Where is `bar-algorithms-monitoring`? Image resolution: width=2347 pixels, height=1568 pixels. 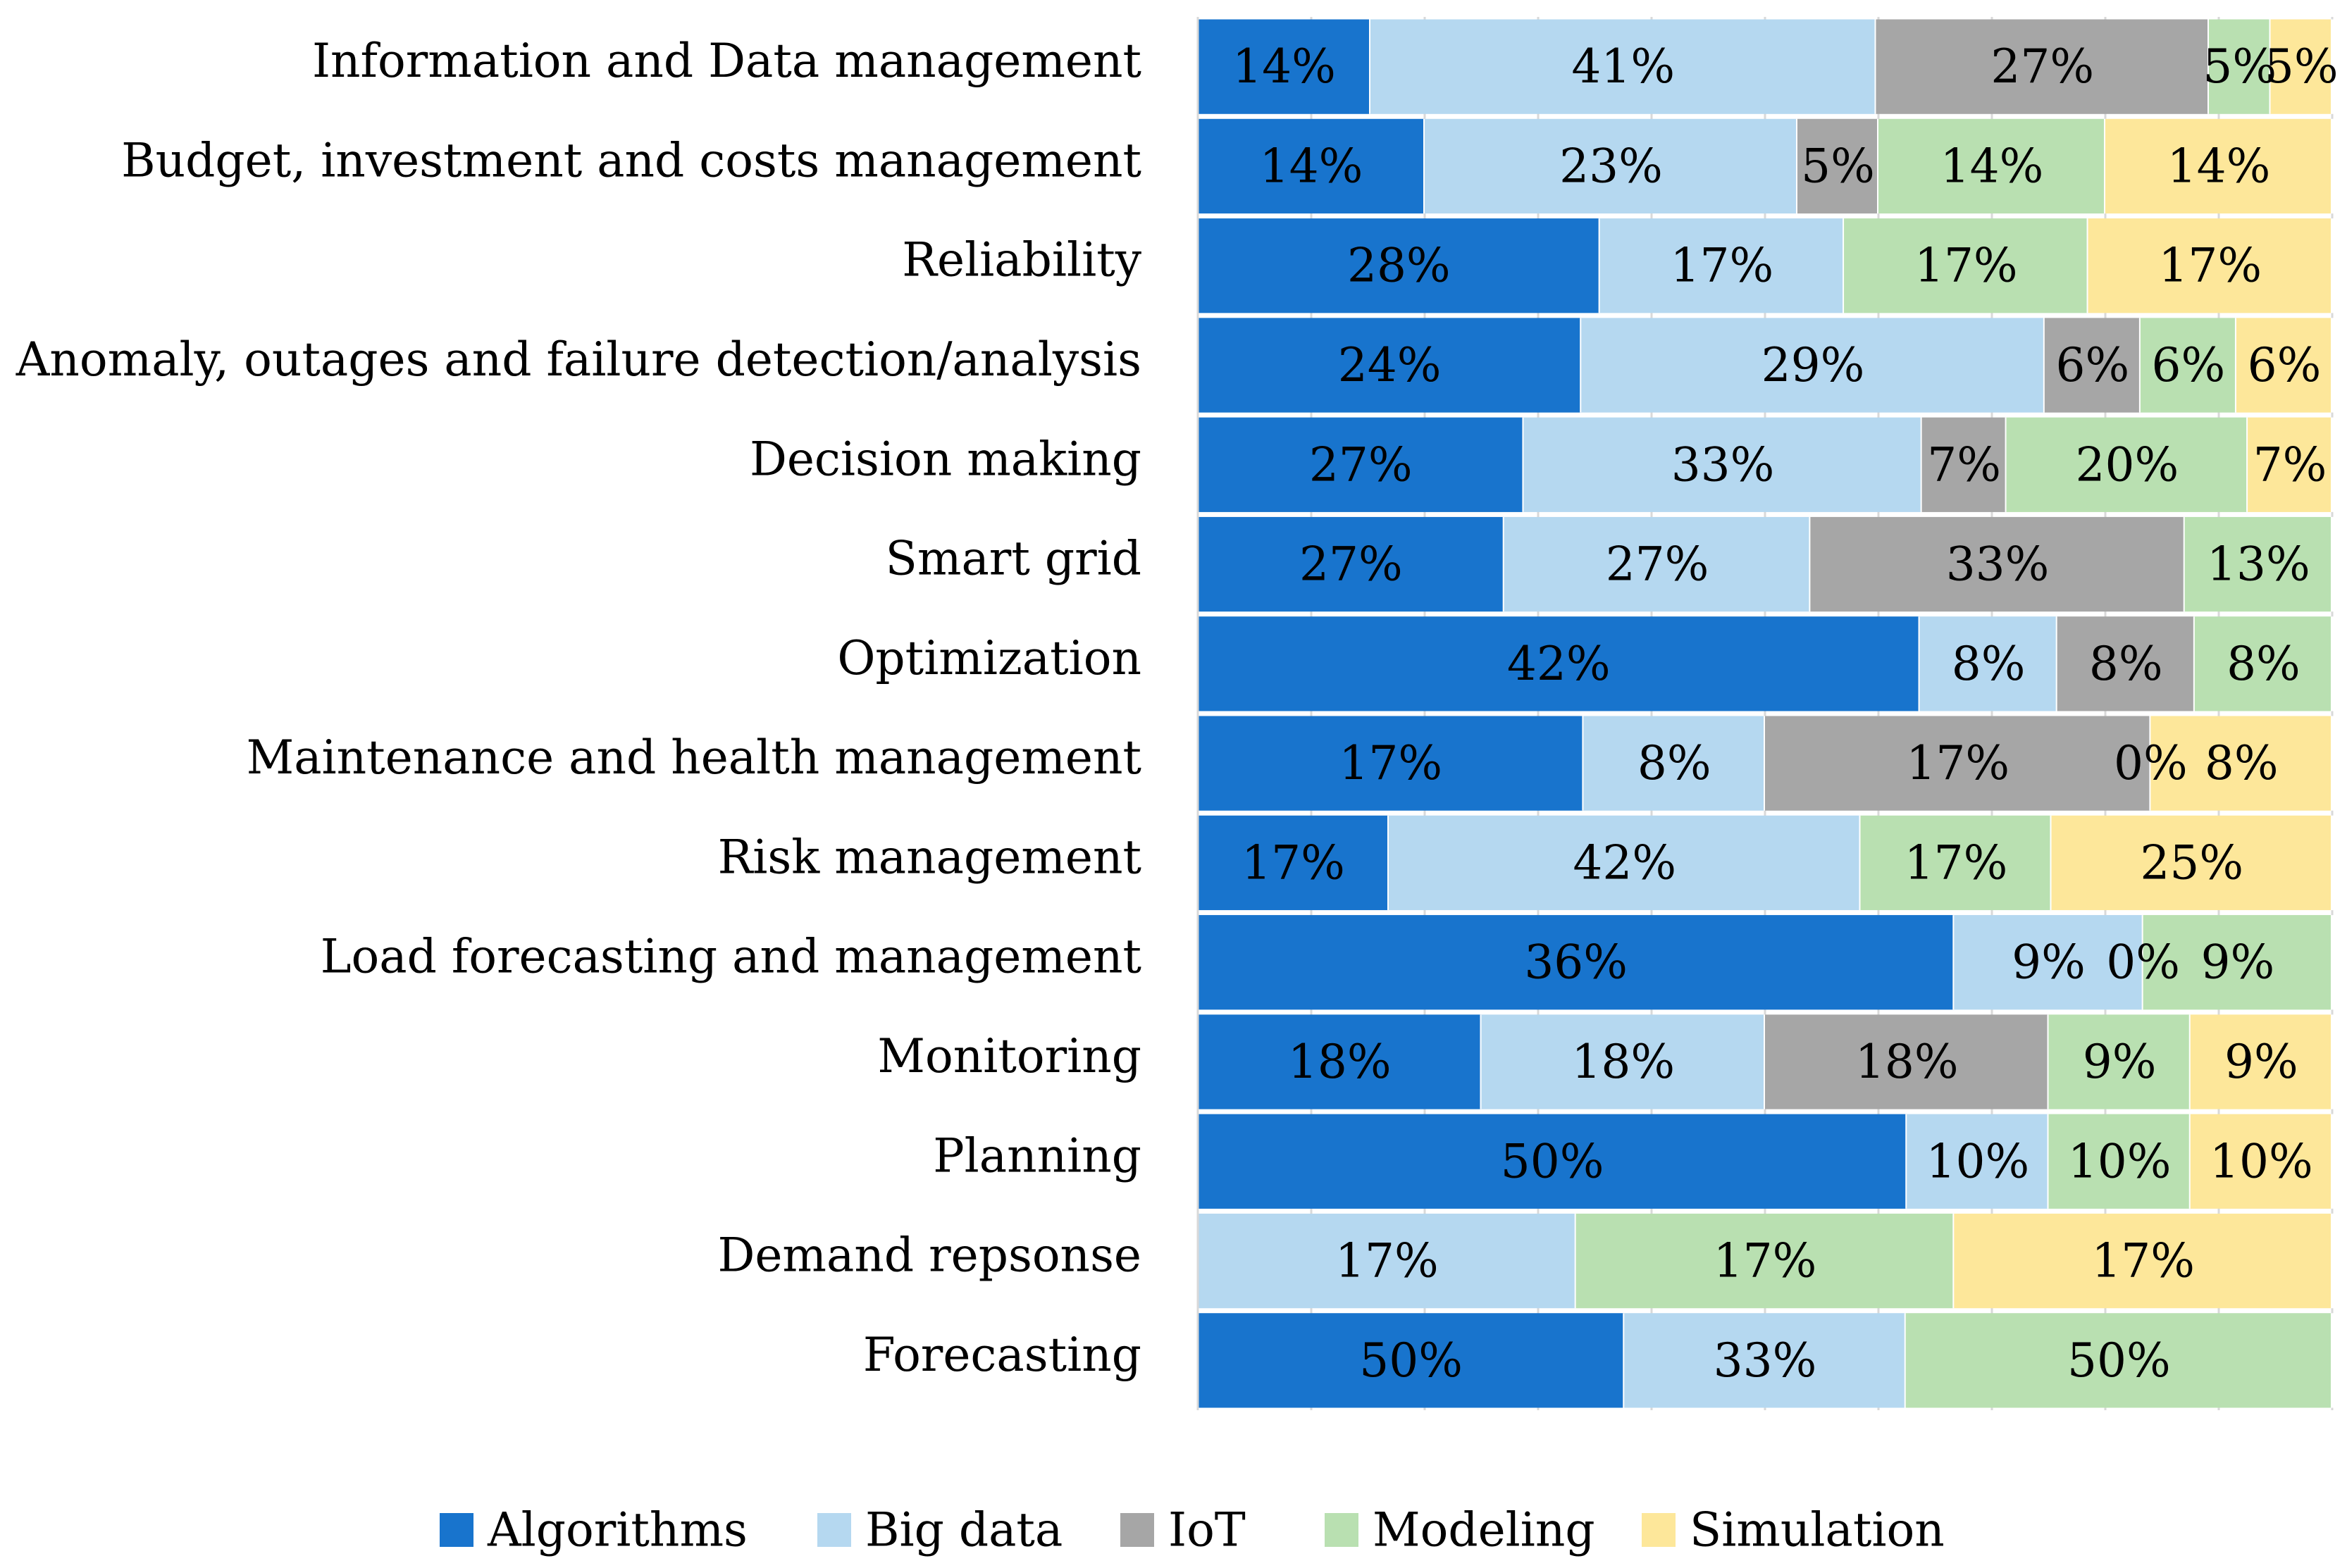 bar-algorithms-monitoring is located at coordinates (1340, 1061).